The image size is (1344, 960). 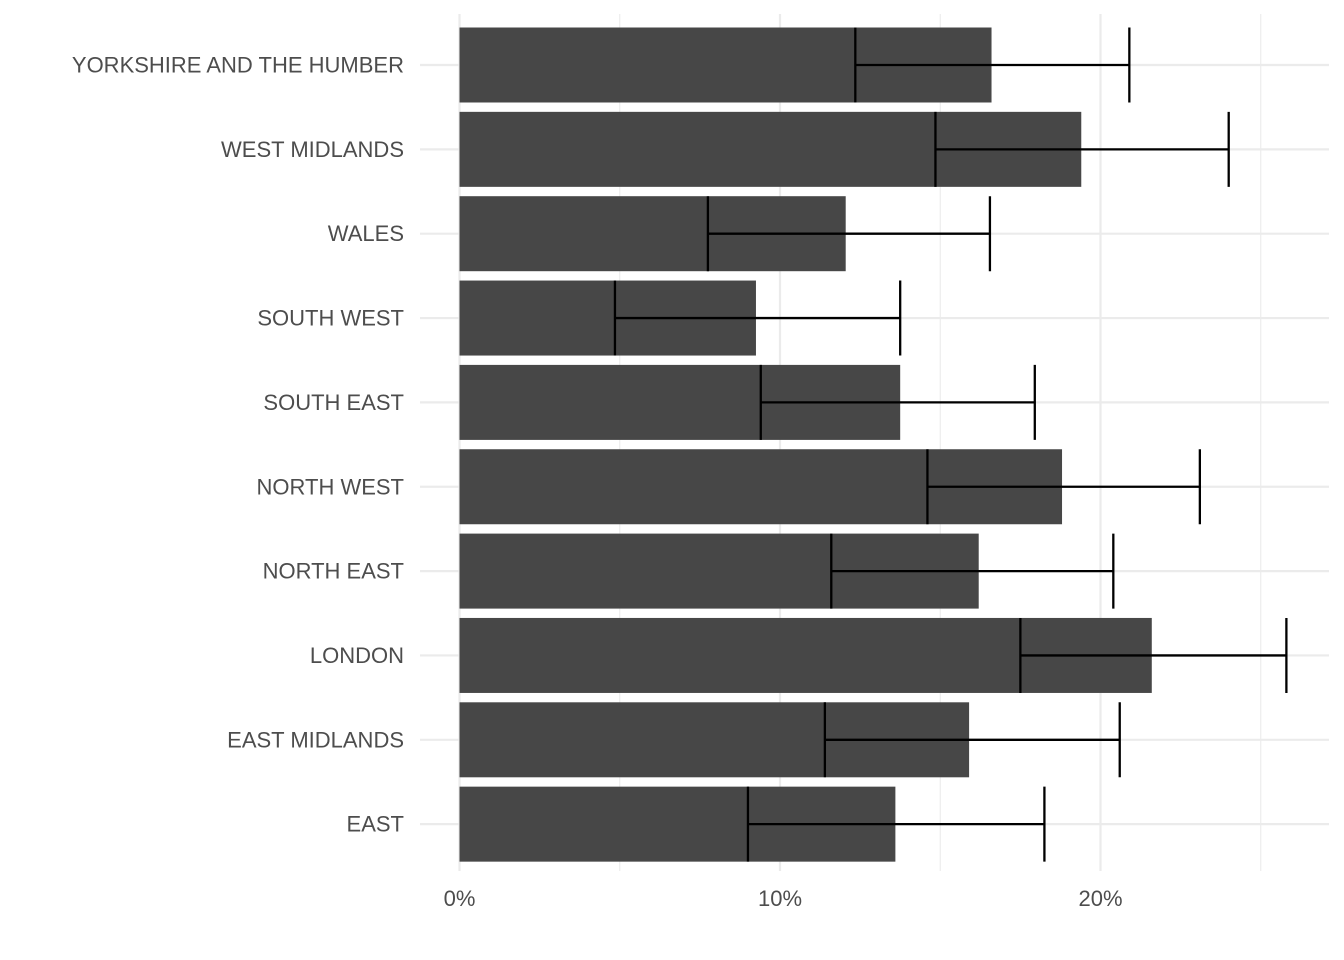 What do you see at coordinates (333, 571) in the screenshot?
I see `y-tick-label: NORTH EAST` at bounding box center [333, 571].